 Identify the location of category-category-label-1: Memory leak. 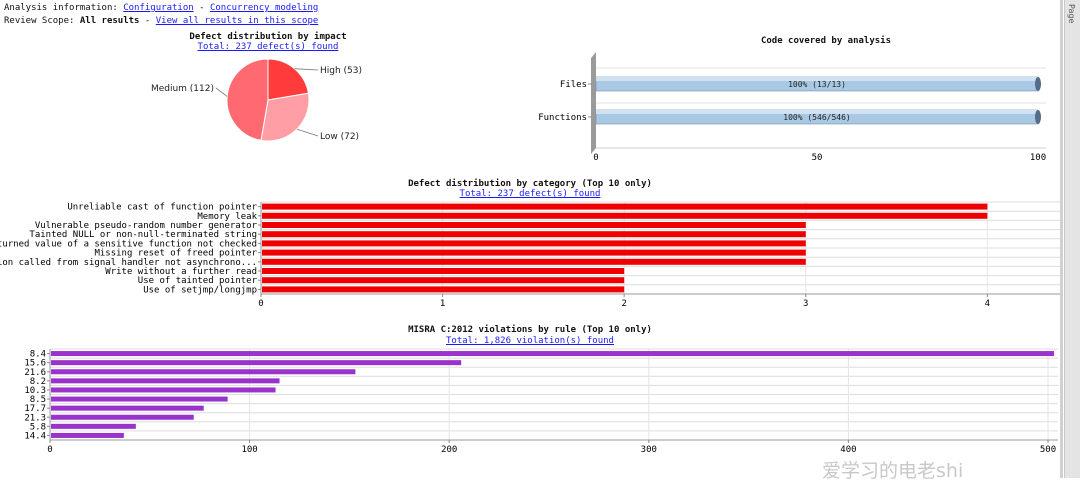
(227, 217).